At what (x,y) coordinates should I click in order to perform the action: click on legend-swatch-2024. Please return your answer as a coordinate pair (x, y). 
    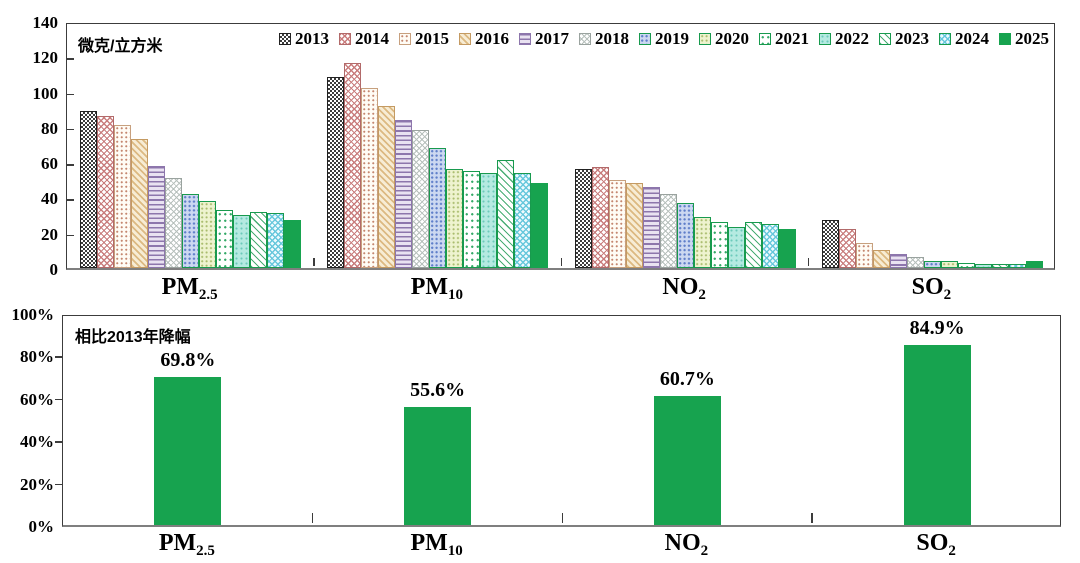
    Looking at the image, I should click on (945, 39).